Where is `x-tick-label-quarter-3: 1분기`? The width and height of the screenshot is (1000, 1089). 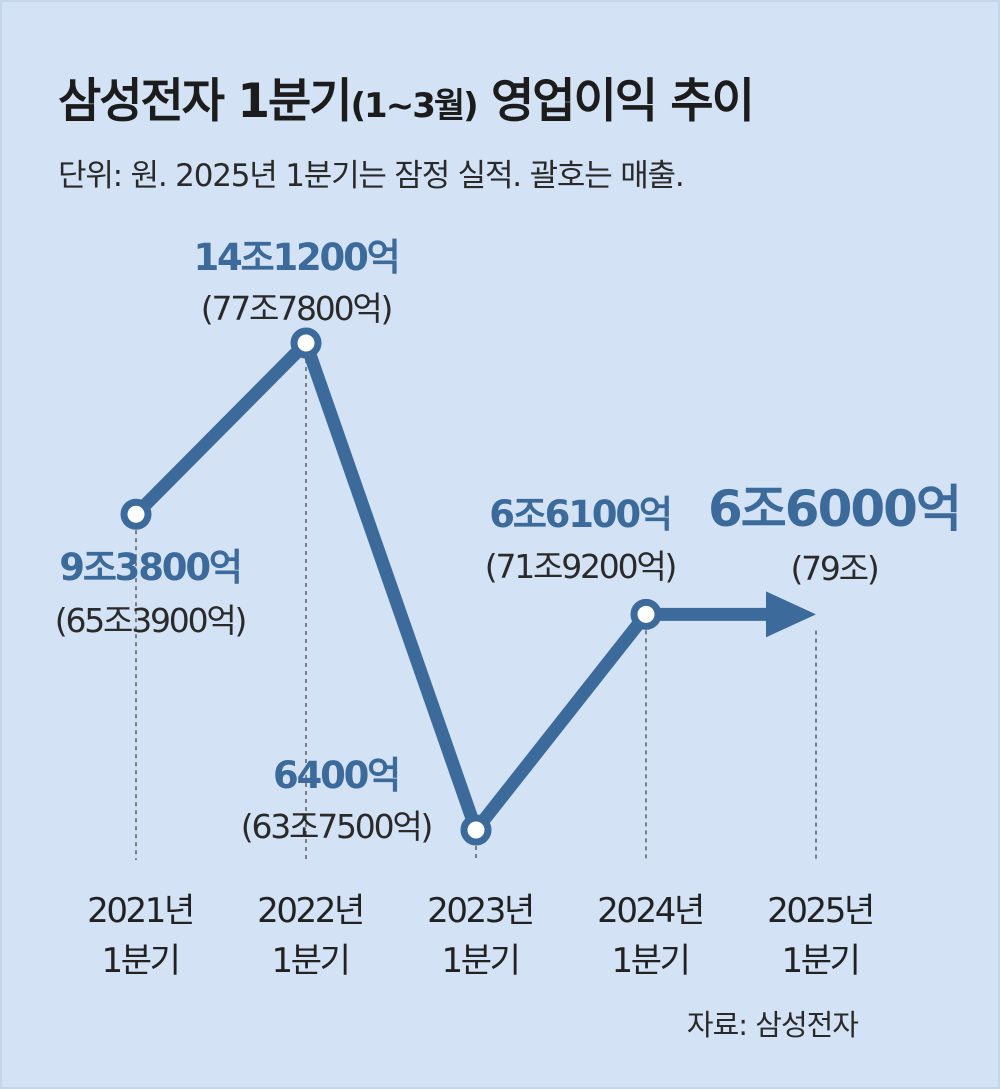
x-tick-label-quarter-3: 1분기 is located at coordinates (480, 961).